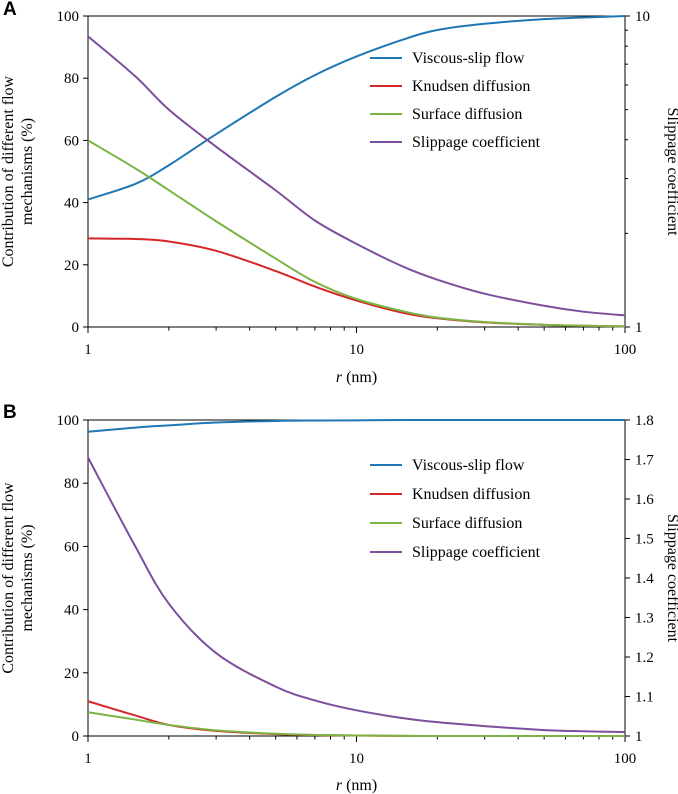  I want to click on y2-tick-label: 1.2, so click(644, 658).